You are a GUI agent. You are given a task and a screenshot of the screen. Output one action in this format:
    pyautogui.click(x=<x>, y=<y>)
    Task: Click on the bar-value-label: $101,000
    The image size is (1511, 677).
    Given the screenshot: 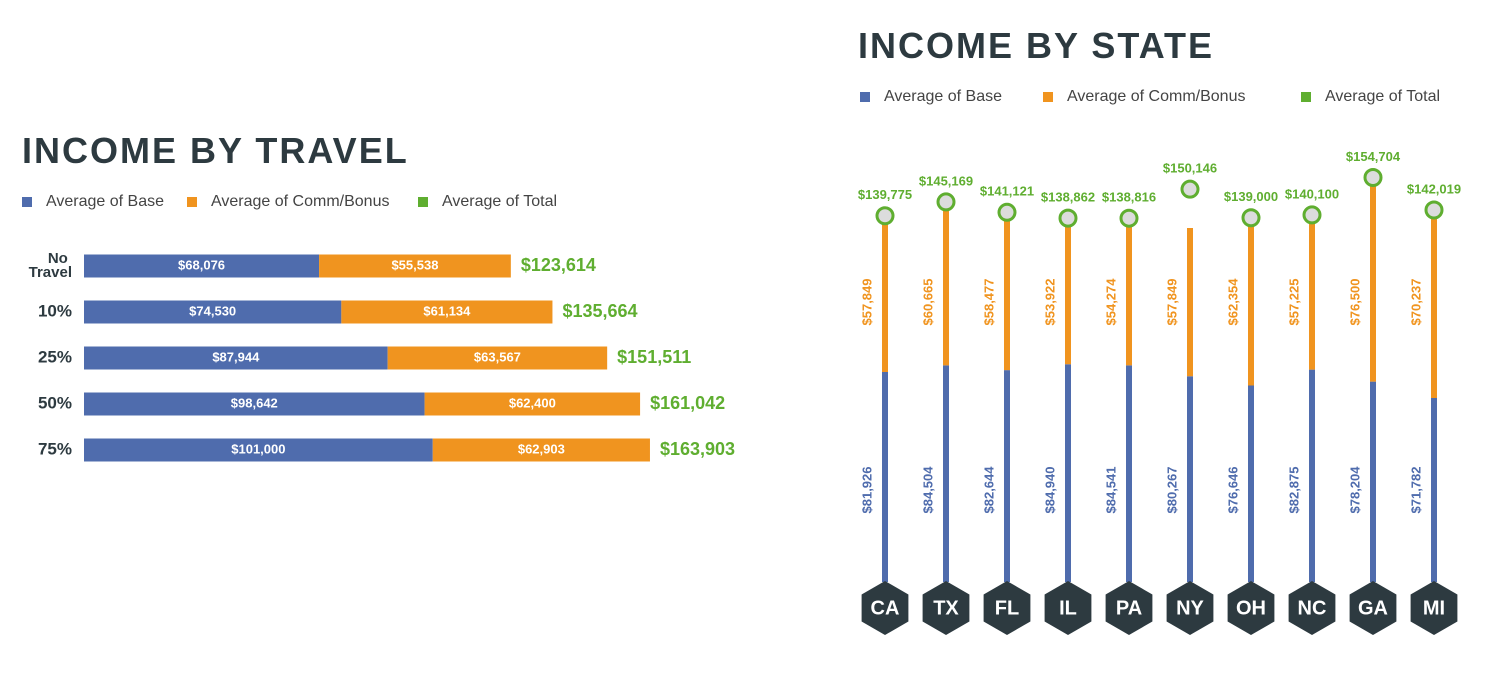 What is the action you would take?
    pyautogui.click(x=258, y=448)
    